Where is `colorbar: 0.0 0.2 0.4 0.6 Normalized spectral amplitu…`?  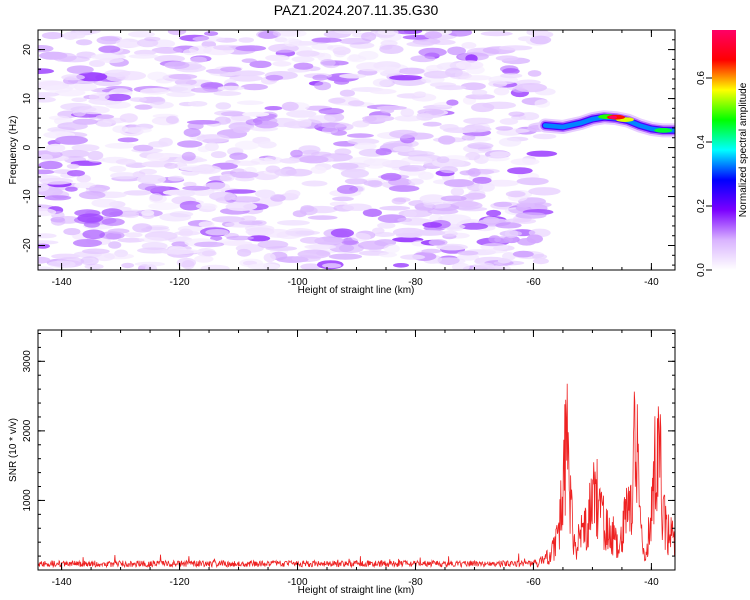 colorbar: 0.0 0.2 0.4 0.6 Normalized spectral amplitu… is located at coordinates (722, 153).